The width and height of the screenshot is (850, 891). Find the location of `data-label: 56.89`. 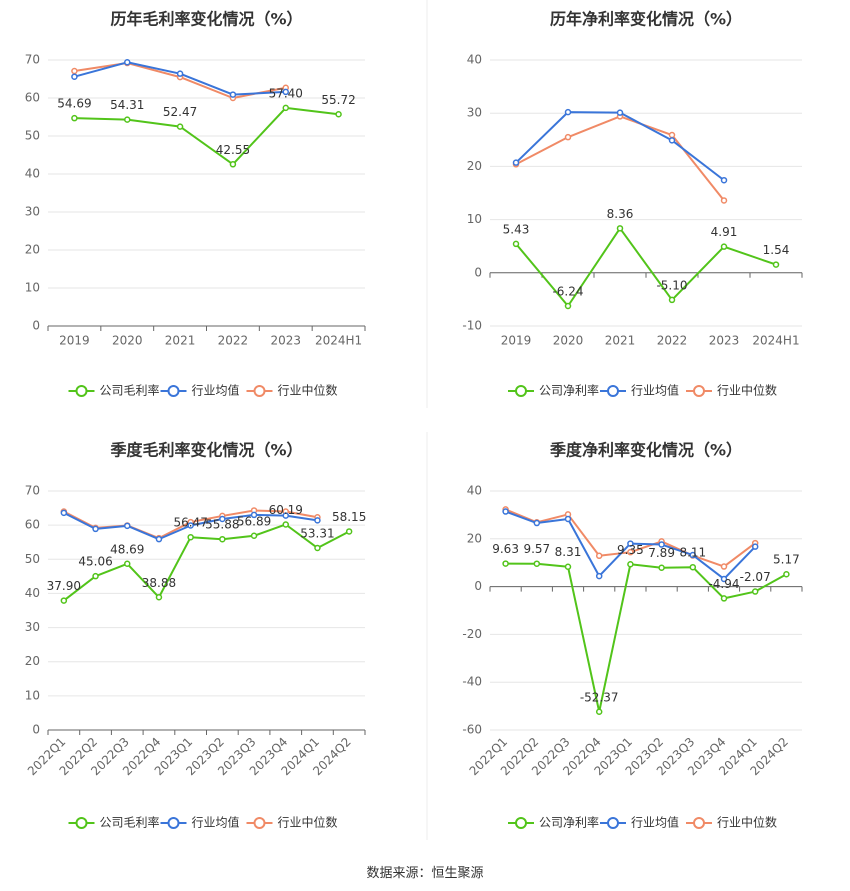

data-label: 56.89 is located at coordinates (254, 521).